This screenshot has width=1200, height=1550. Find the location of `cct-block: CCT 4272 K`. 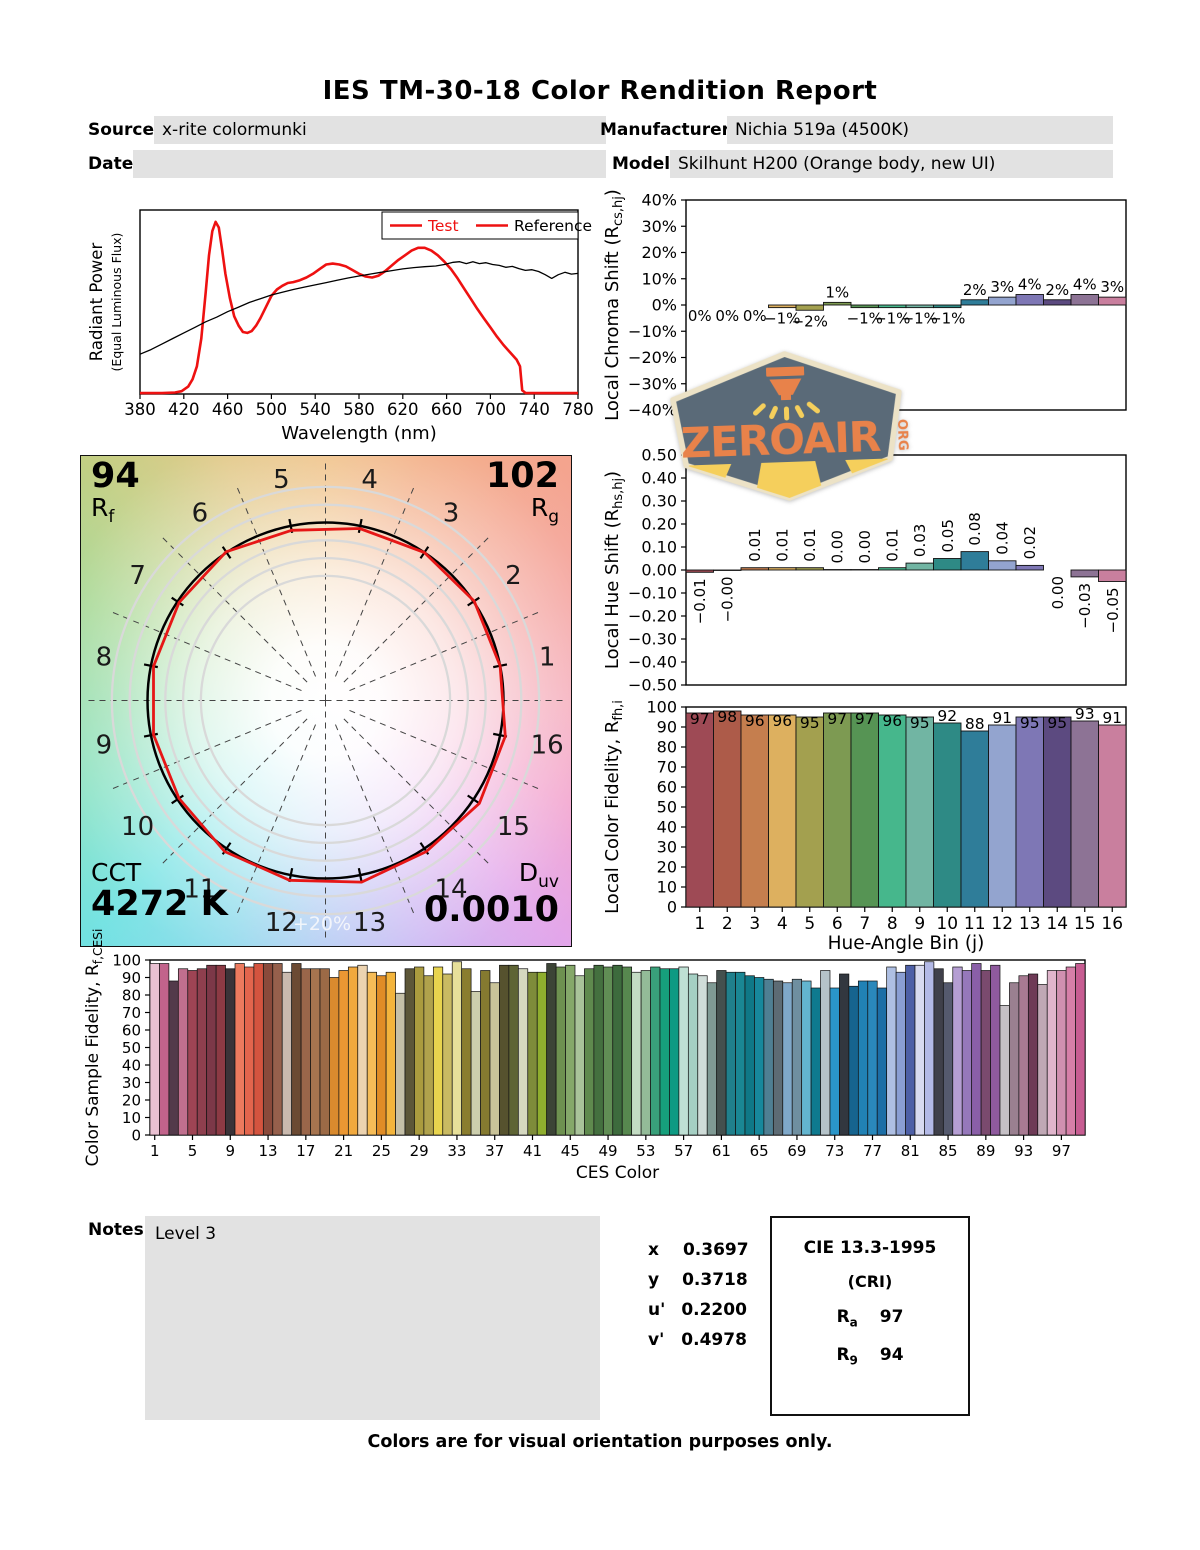

cct-block: CCT 4272 K is located at coordinates (159, 891).